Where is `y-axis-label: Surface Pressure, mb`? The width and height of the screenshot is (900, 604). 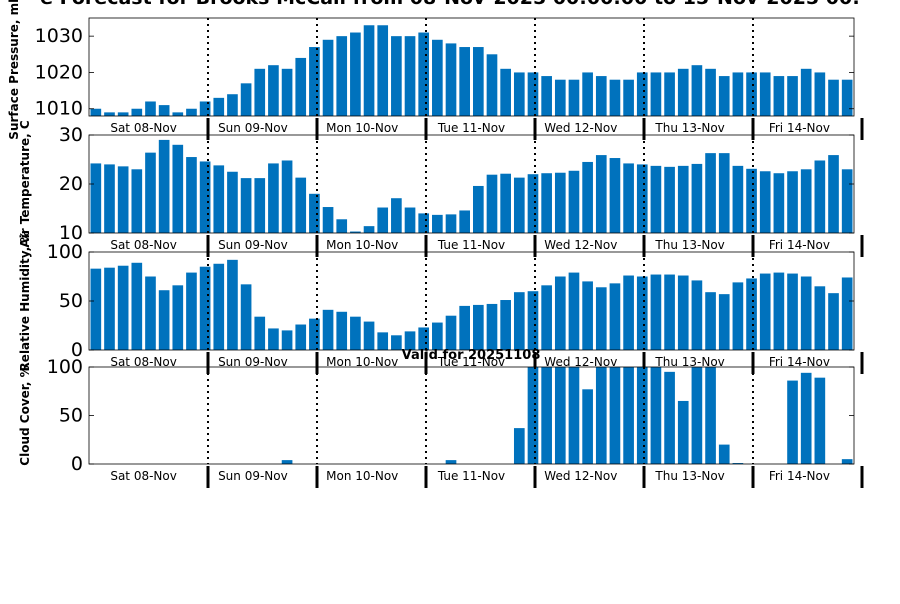
y-axis-label: Surface Pressure, mb is located at coordinates (14, 70).